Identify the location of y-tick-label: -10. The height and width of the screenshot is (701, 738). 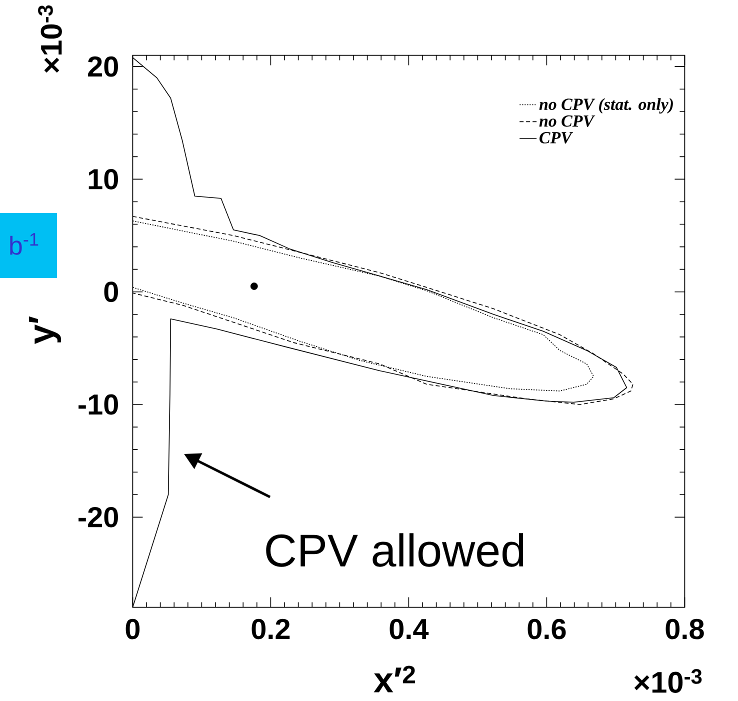
(98, 404).